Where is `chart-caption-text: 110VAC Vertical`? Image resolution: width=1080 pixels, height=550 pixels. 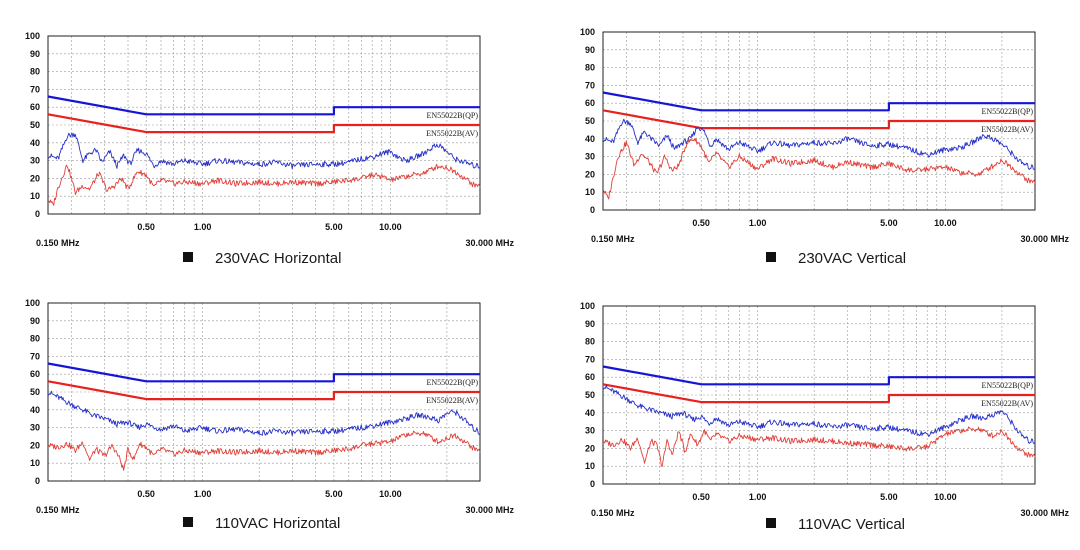
chart-caption-text: 110VAC Vertical is located at coordinates (851, 524).